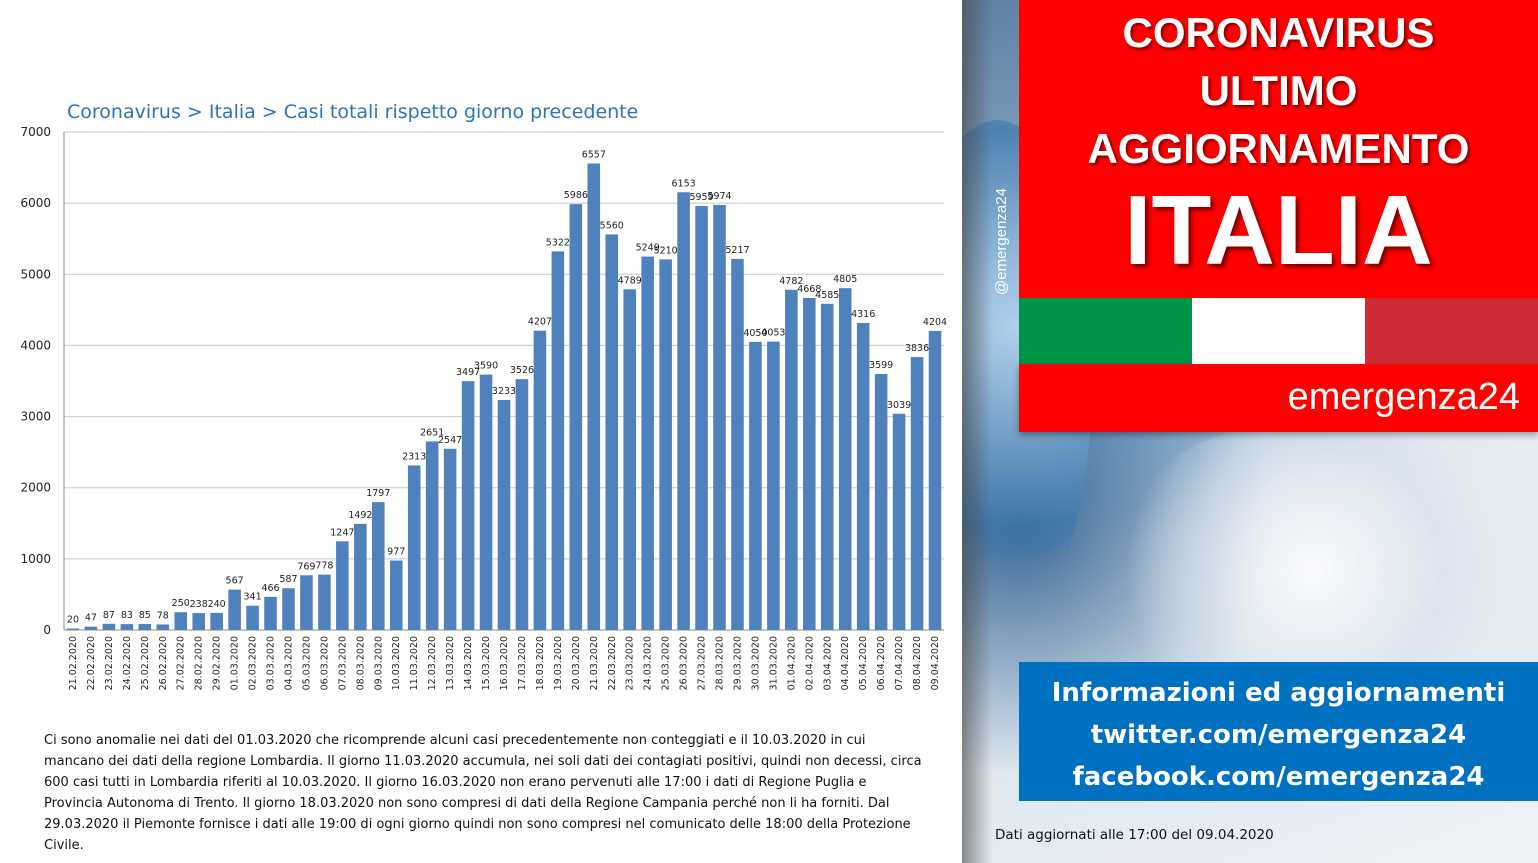  I want to click on data-label: 5560, so click(612, 225).